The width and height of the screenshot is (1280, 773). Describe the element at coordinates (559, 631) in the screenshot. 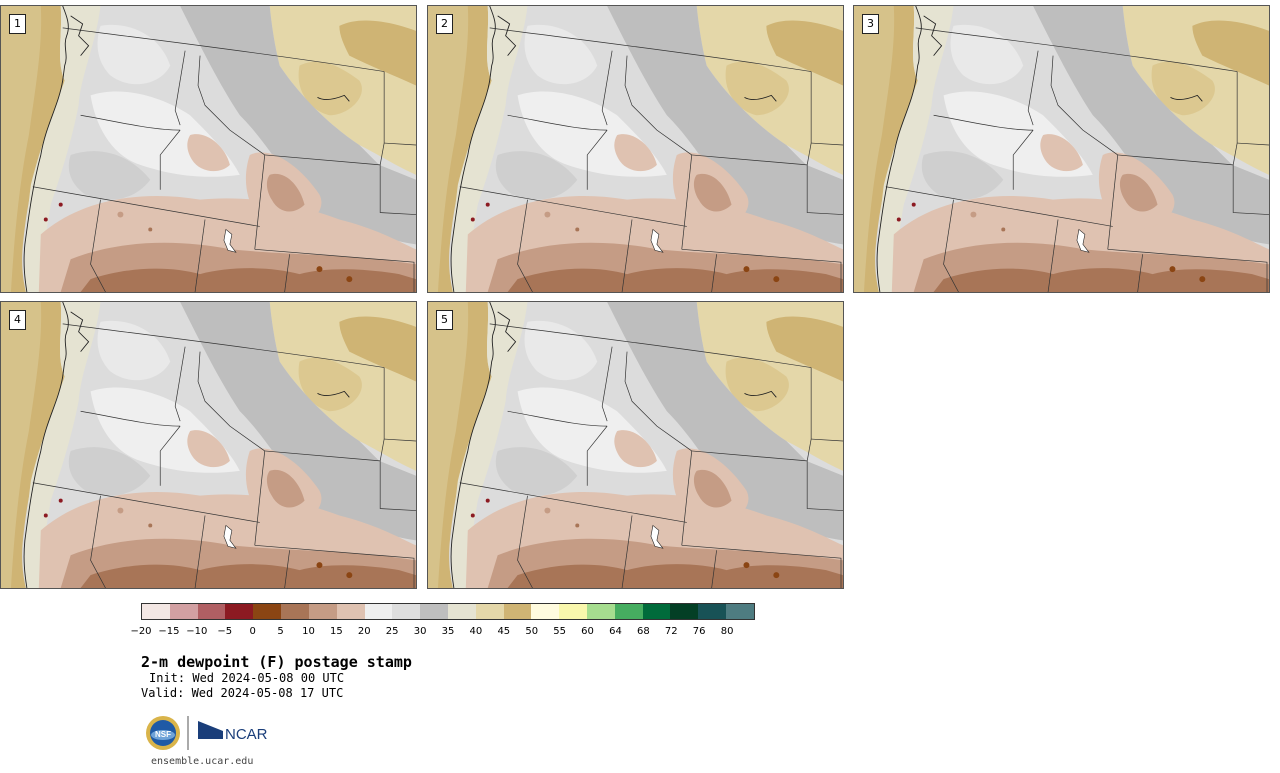

I see `colorbar-tick-label: 55` at that location.